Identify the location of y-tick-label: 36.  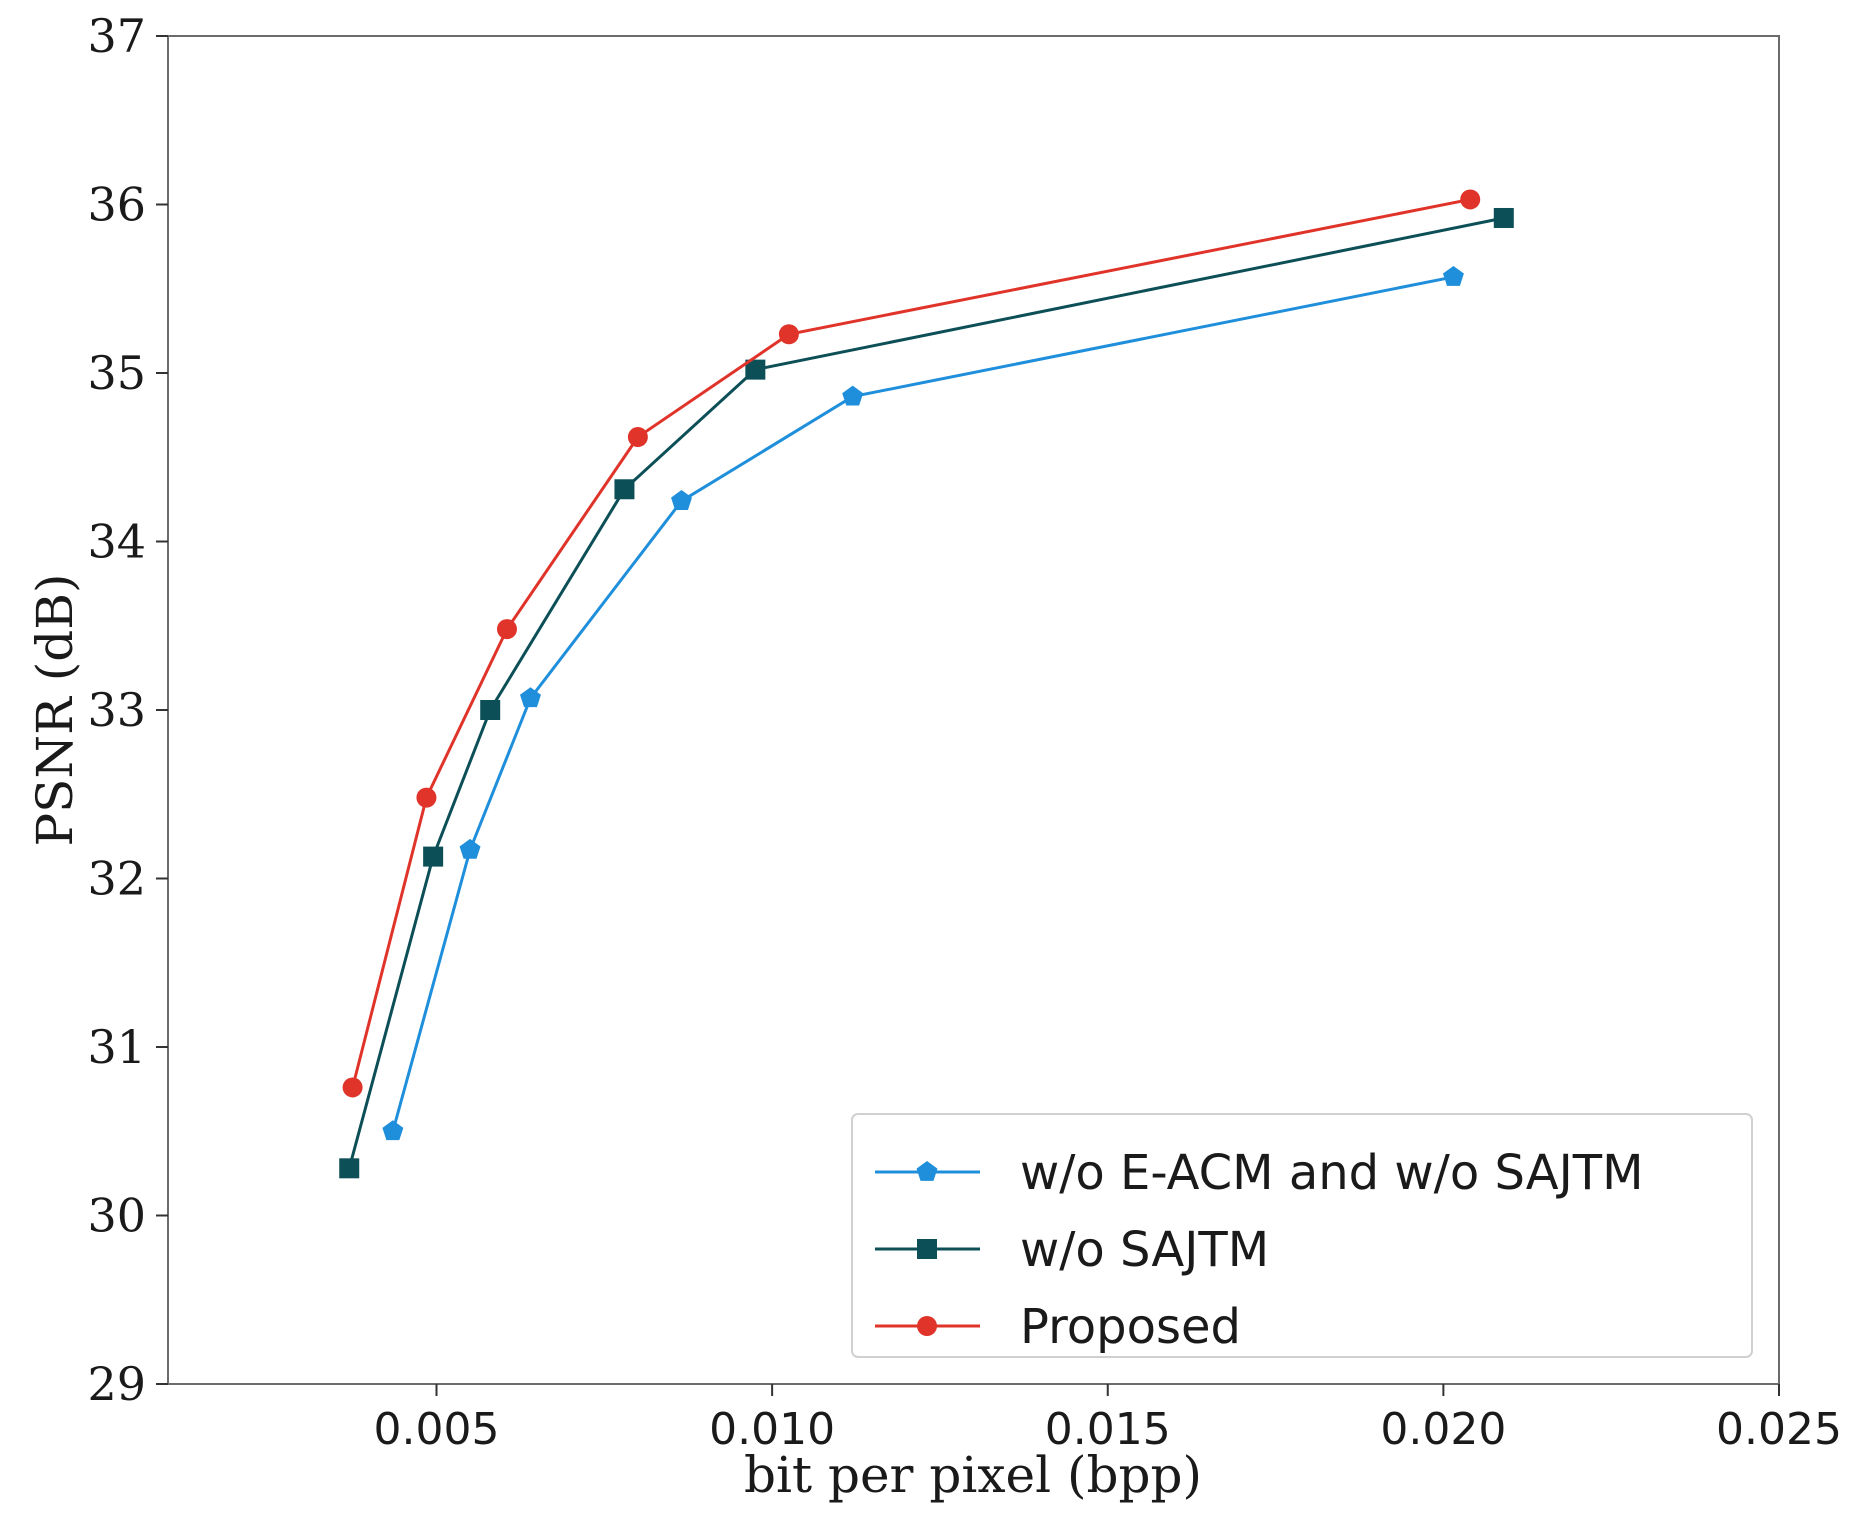
(116, 205).